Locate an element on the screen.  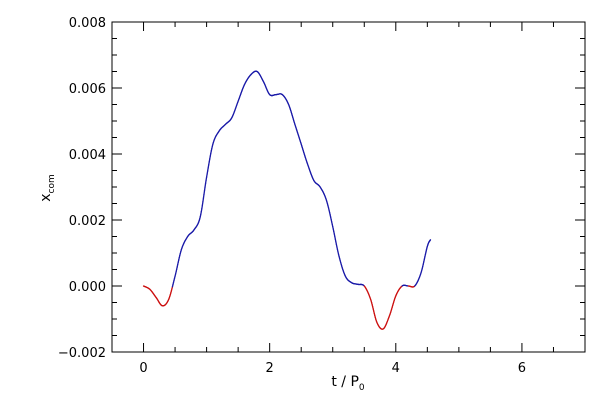
y-tick-label: 0.008 is located at coordinates (87, 23).